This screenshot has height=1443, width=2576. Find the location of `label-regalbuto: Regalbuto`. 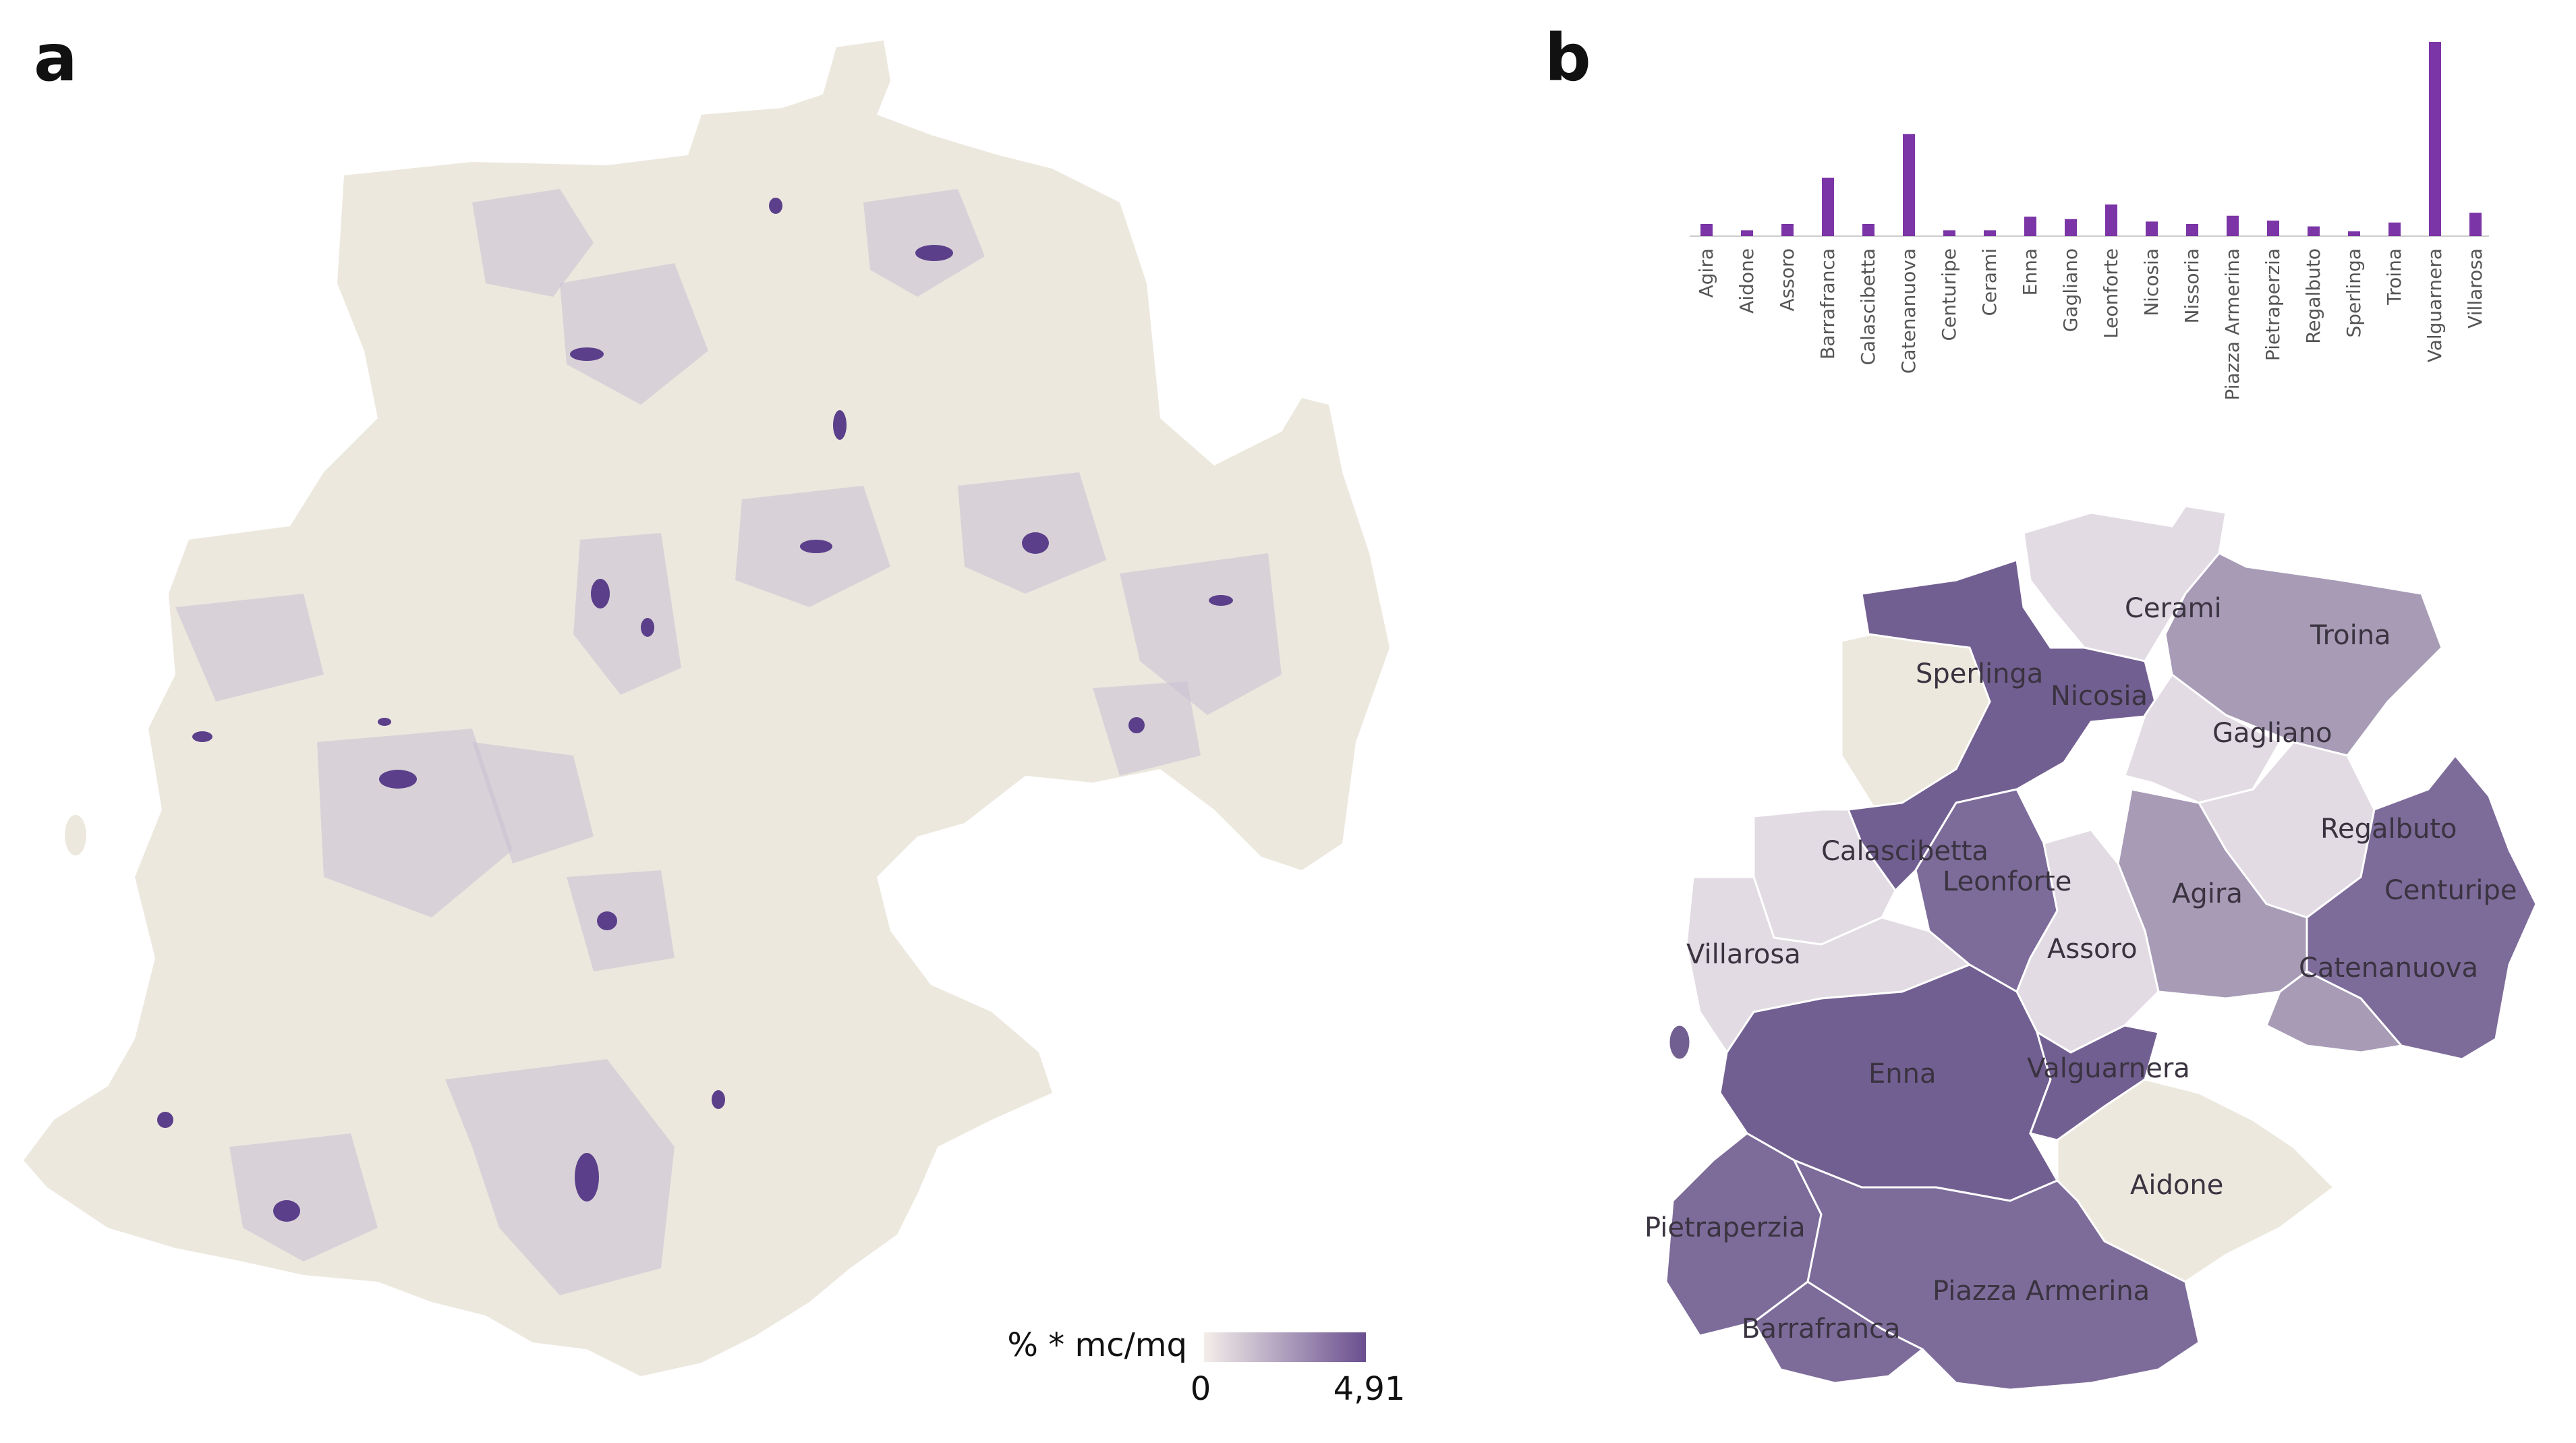

label-regalbuto: Regalbuto is located at coordinates (2388, 829).